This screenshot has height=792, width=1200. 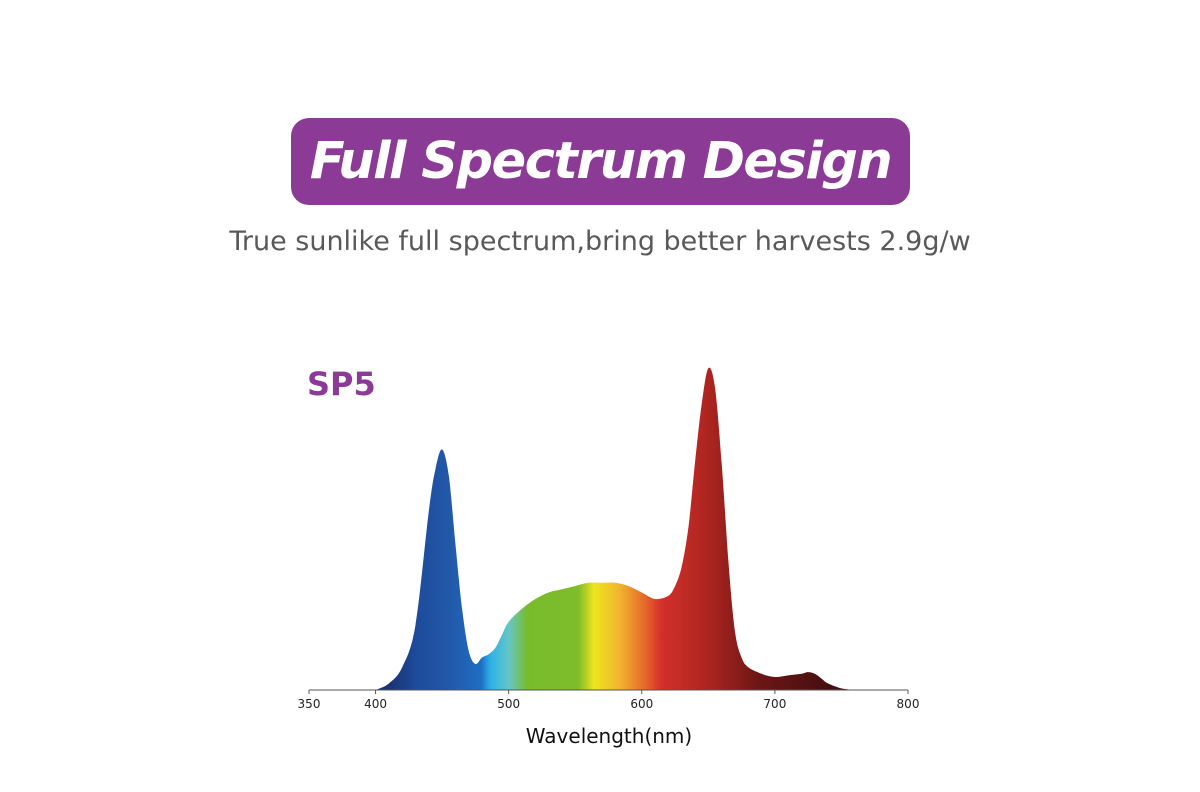 I want to click on title-banner: Full Spectrum Design, so click(x=600, y=161).